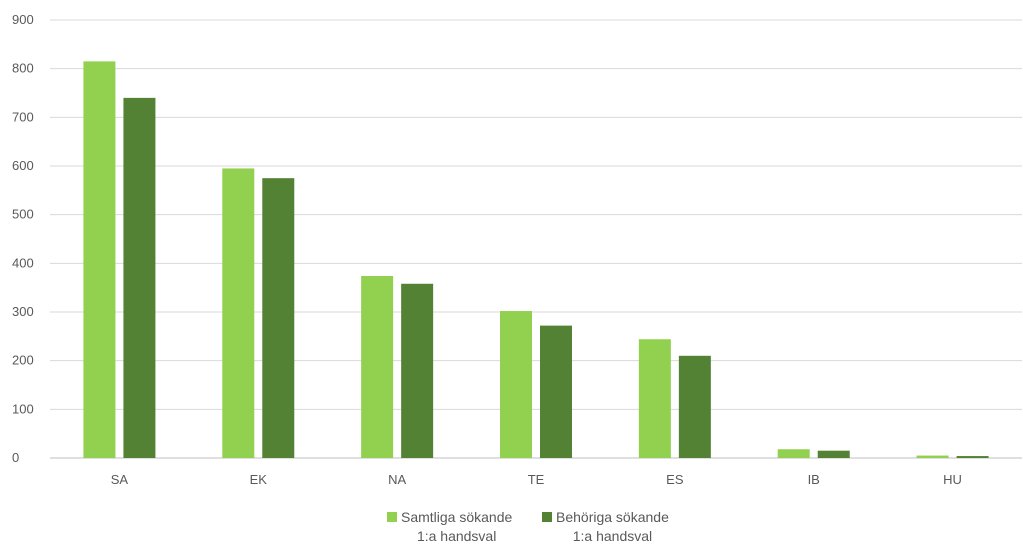  Describe the element at coordinates (120, 479) in the screenshot. I see `x-tick-label: SA` at that location.